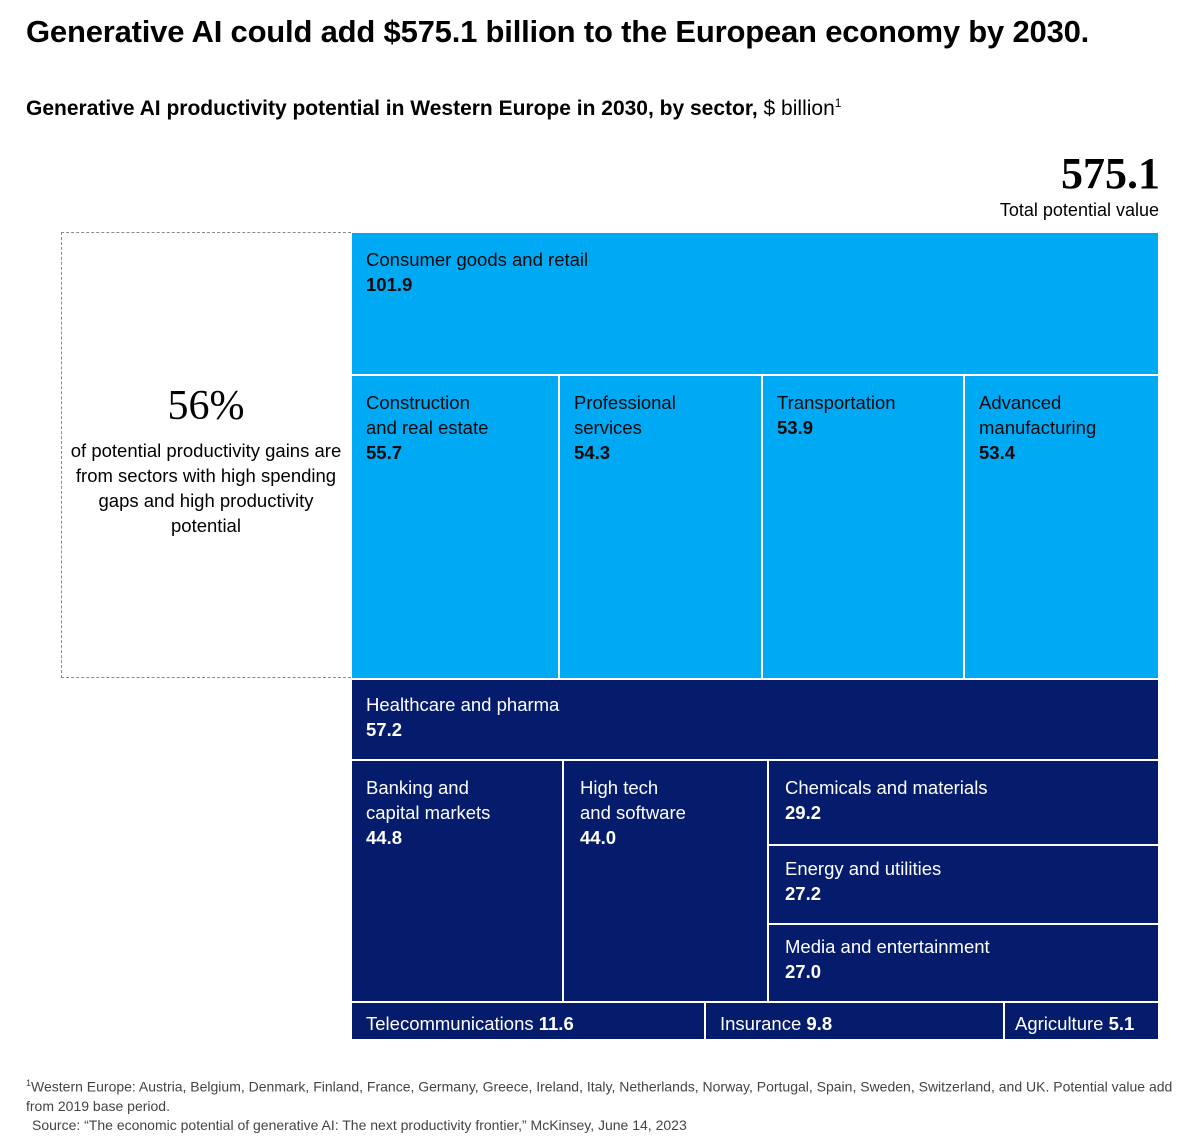 Image resolution: width=1200 pixels, height=1140 pixels. Describe the element at coordinates (755, 719) in the screenshot. I see `tile-healthcare-and-pharma: Healthcare and pharma 57.2` at that location.